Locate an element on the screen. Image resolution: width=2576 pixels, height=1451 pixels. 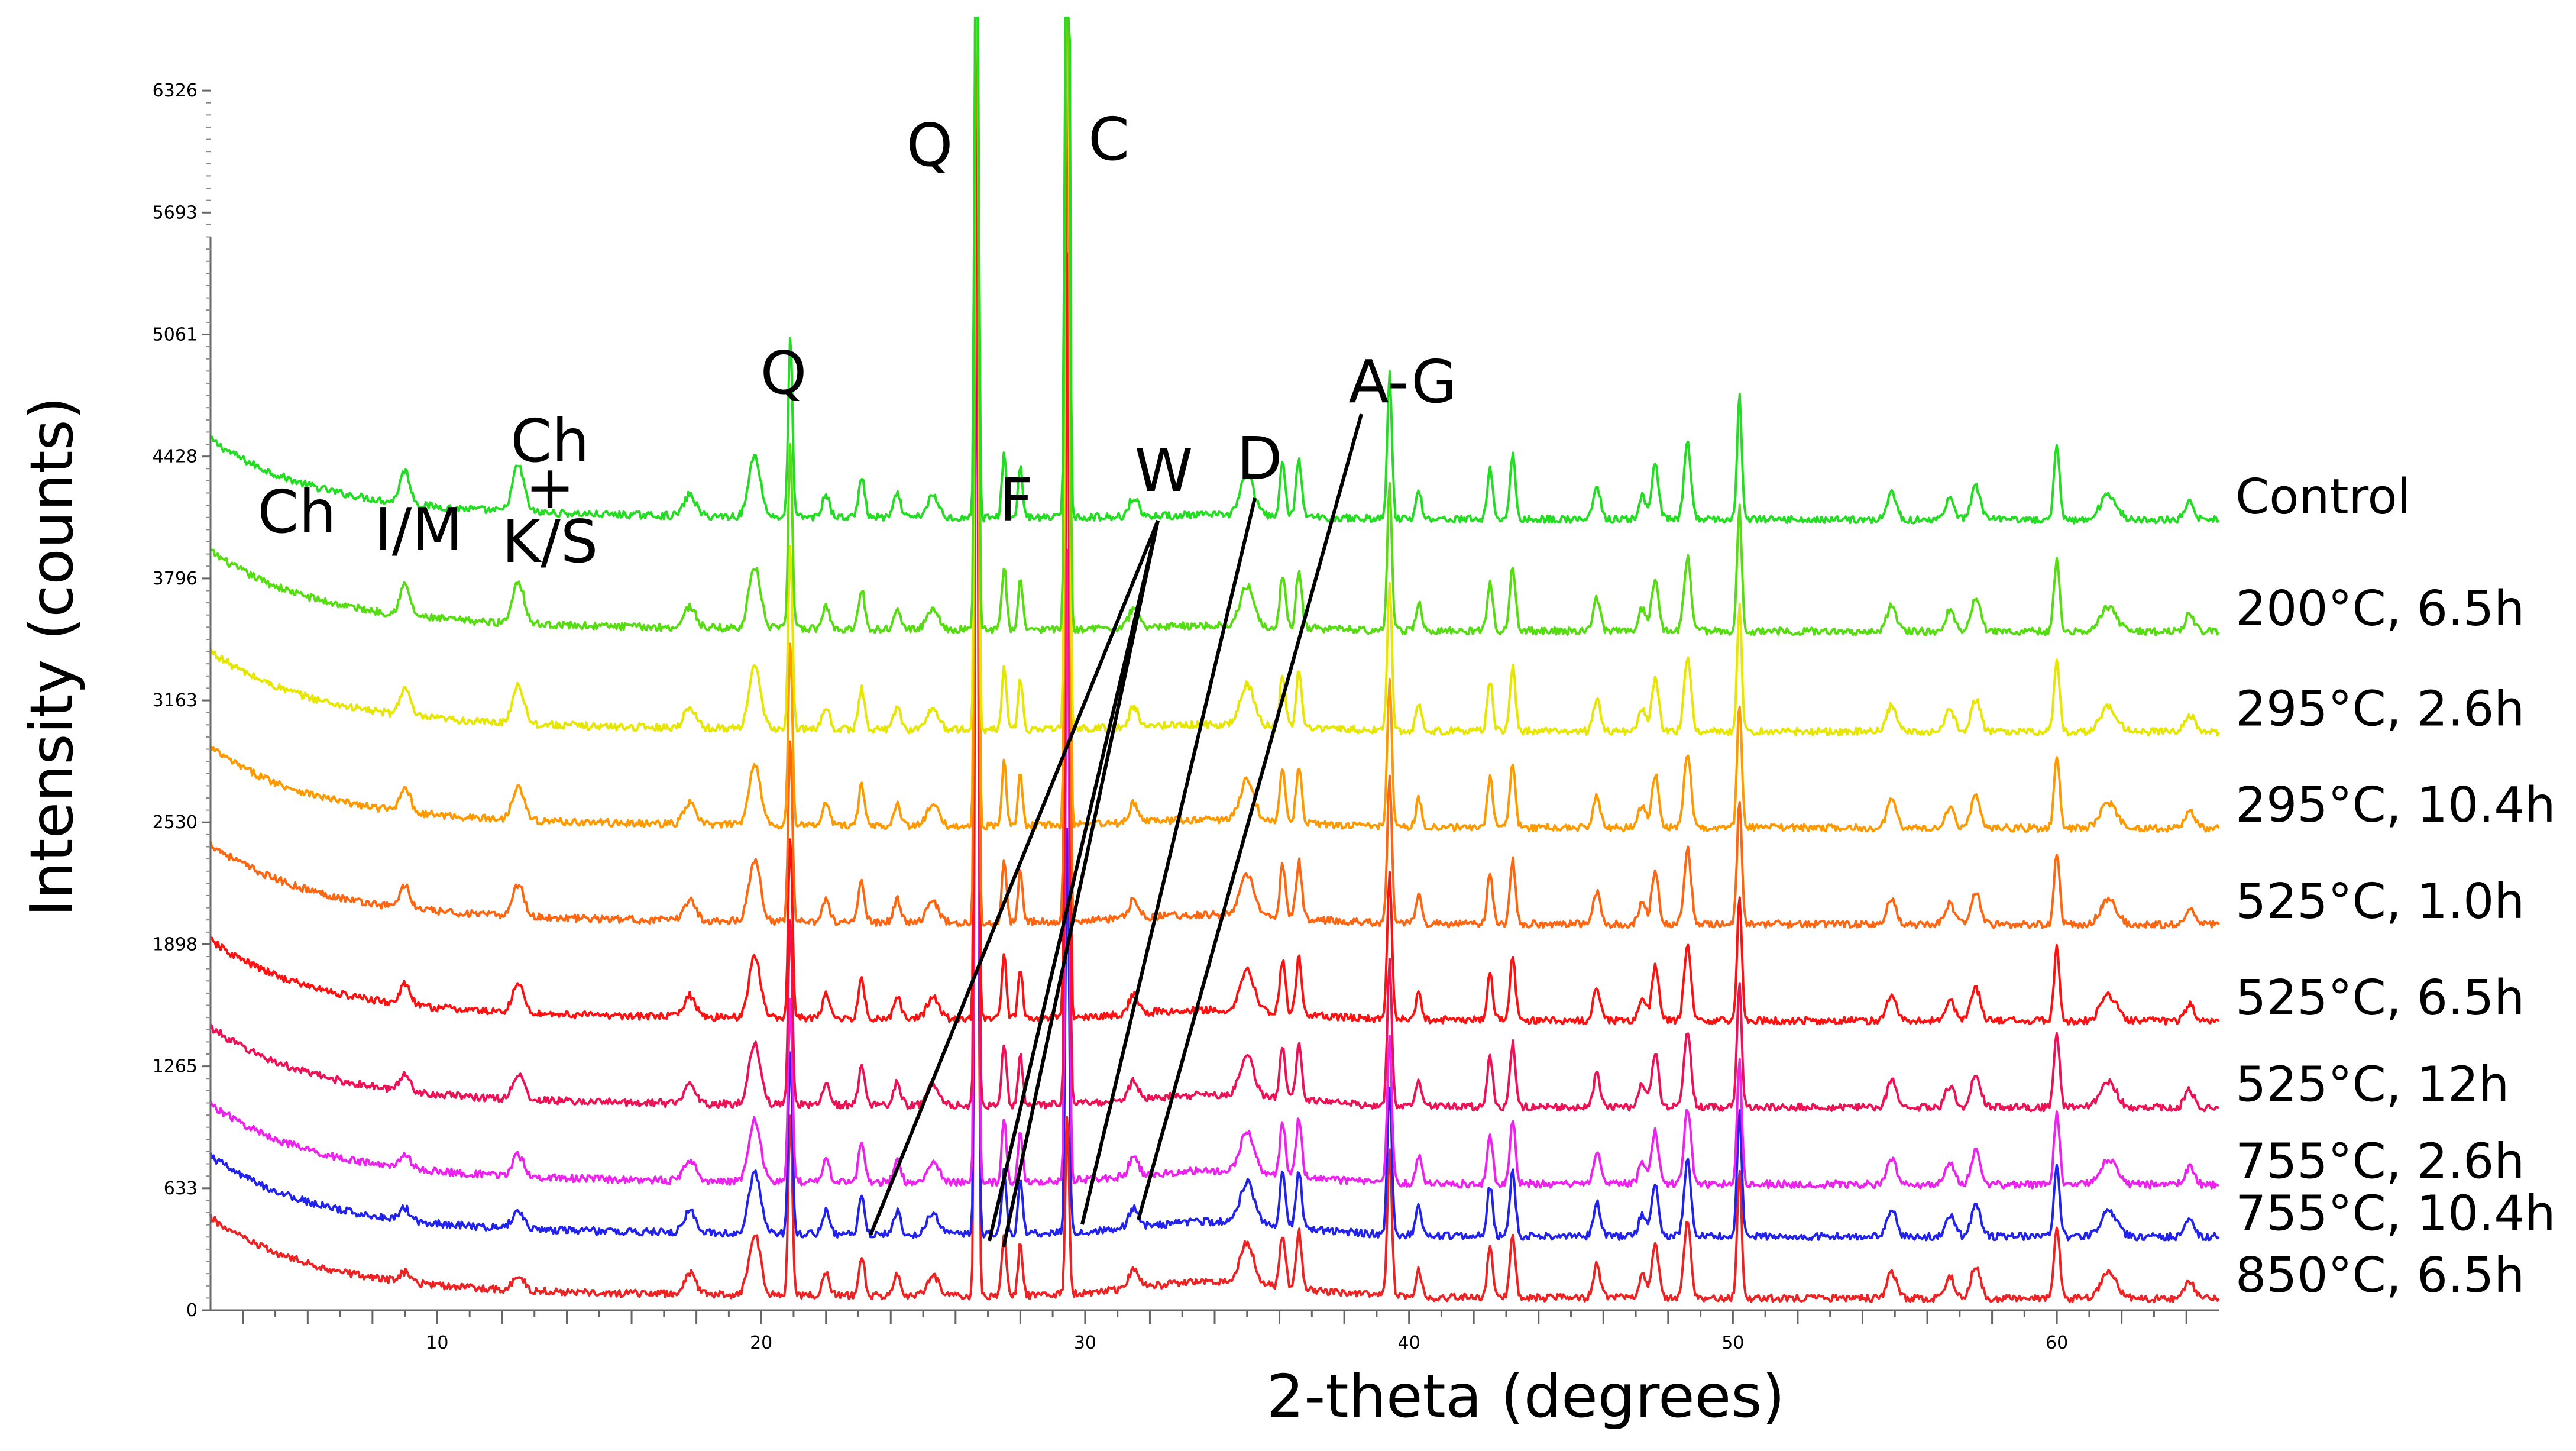
peak-label-ag: A-G is located at coordinates (1403, 381).